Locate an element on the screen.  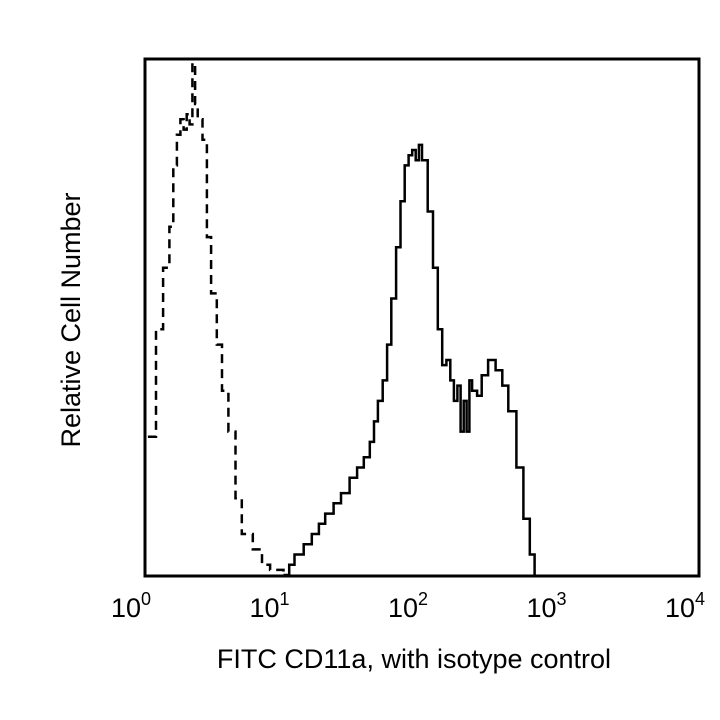
x-axis-tick-labels: 10⁰ 10¹ 10² 10³ 10⁴ is located at coordinates (408, 606).